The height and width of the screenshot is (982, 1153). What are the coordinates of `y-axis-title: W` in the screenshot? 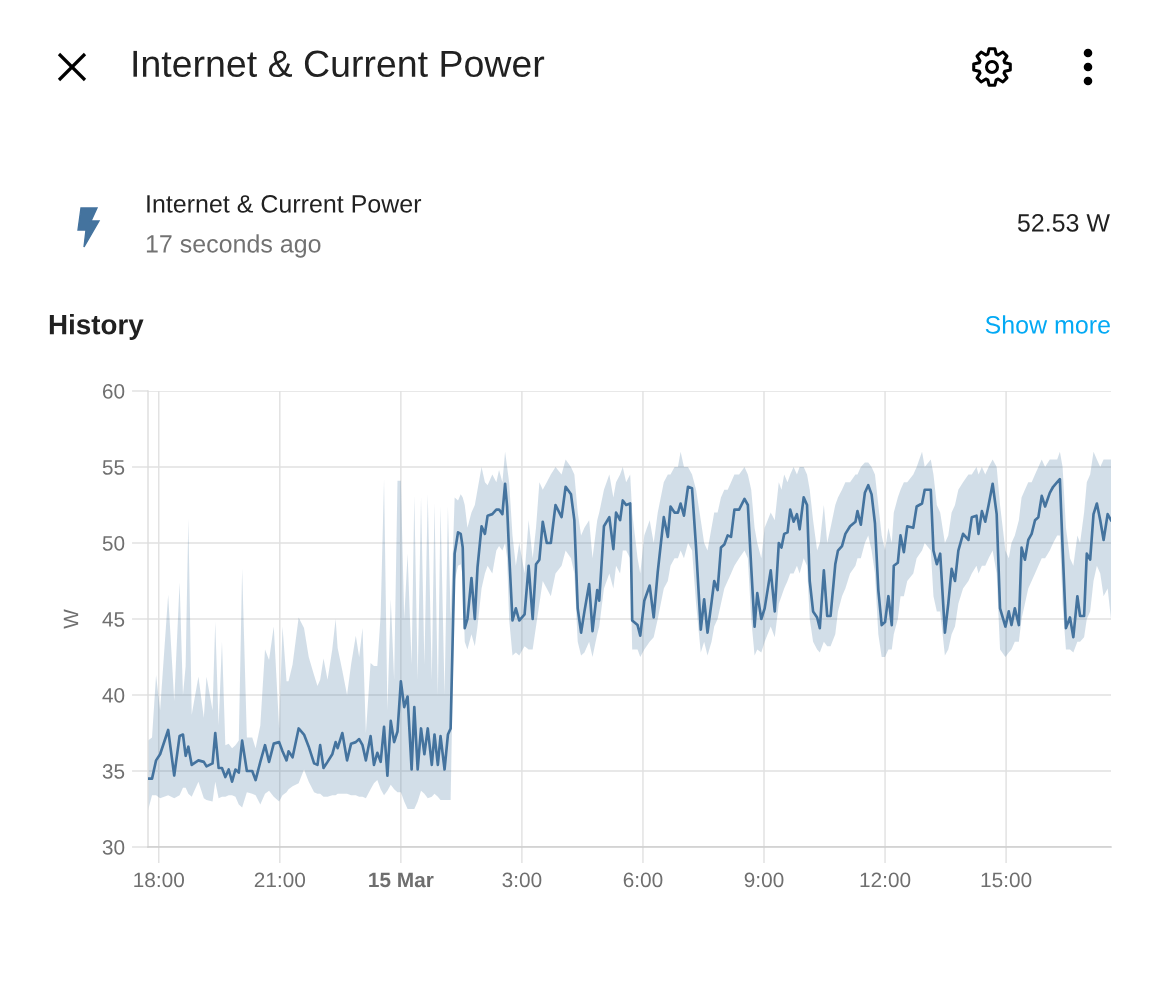 It's located at (71, 619).